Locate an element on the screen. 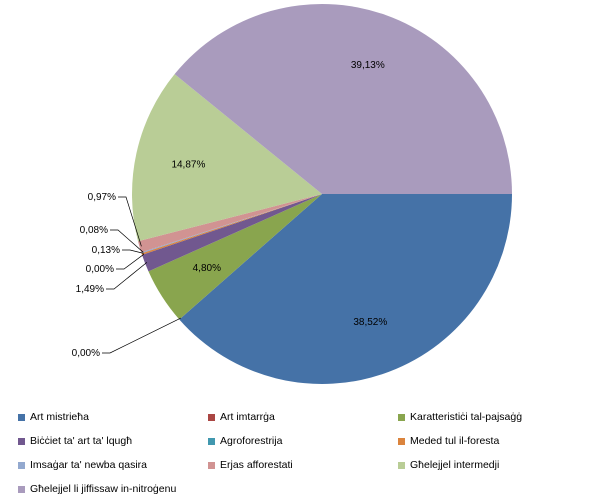 The height and width of the screenshot is (501, 595). legend-item: Art imtarrġa is located at coordinates (303, 417).